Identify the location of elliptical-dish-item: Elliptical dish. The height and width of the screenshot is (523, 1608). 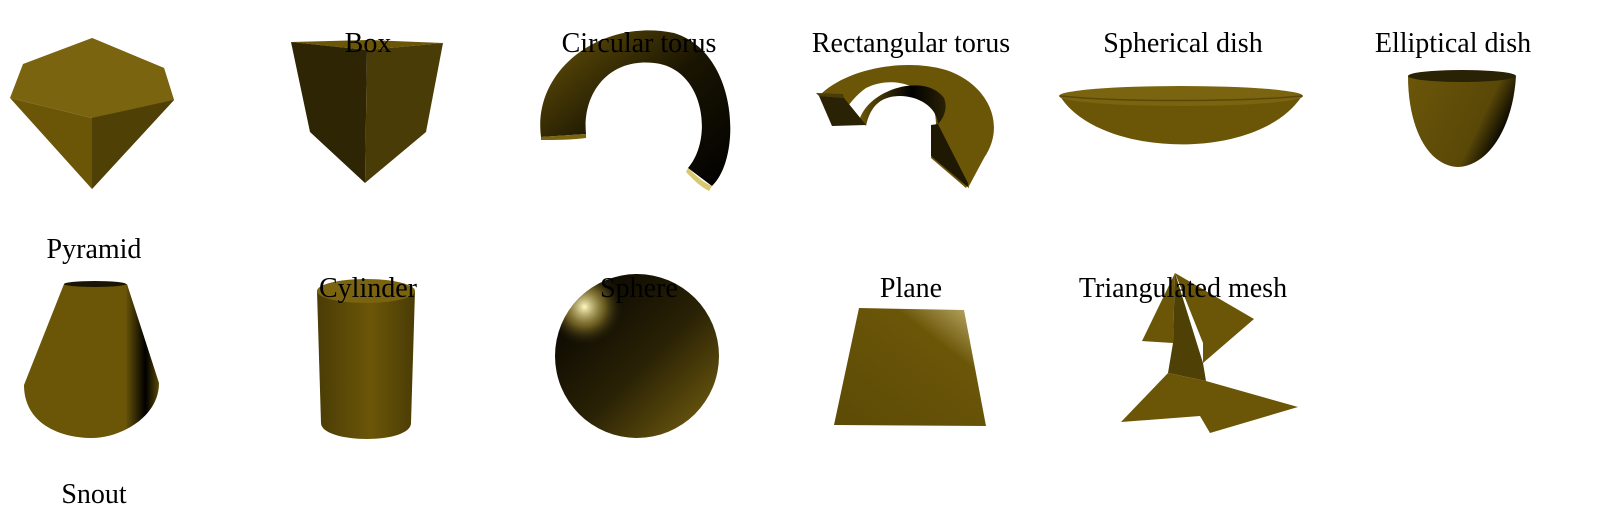
(1453, 153).